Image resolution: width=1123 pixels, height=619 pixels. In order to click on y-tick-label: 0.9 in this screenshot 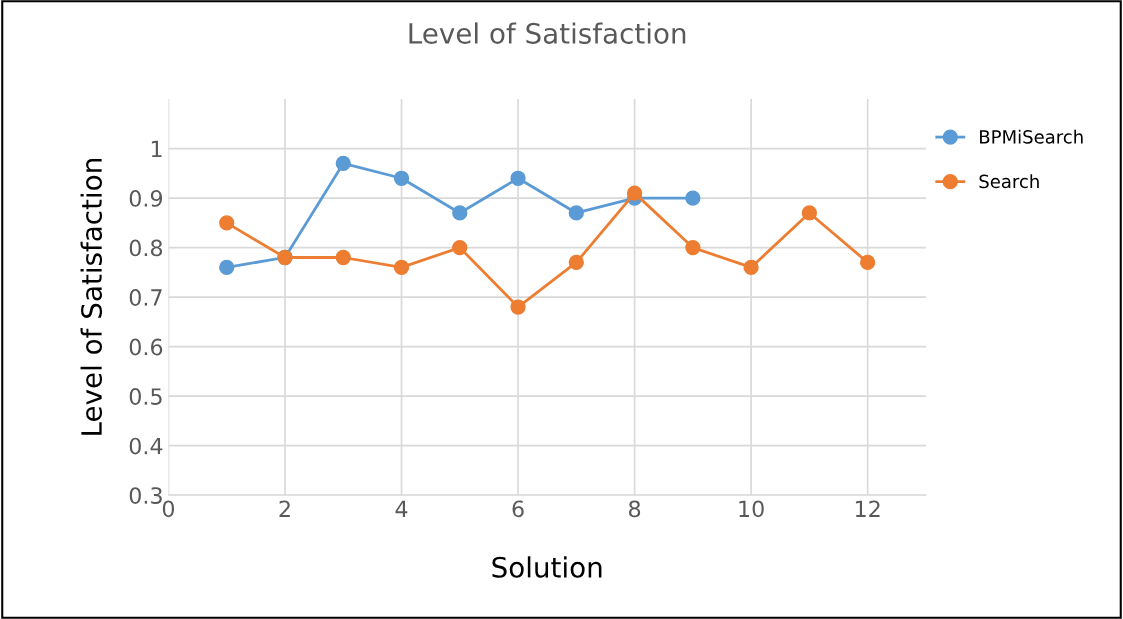, I will do `click(146, 198)`.